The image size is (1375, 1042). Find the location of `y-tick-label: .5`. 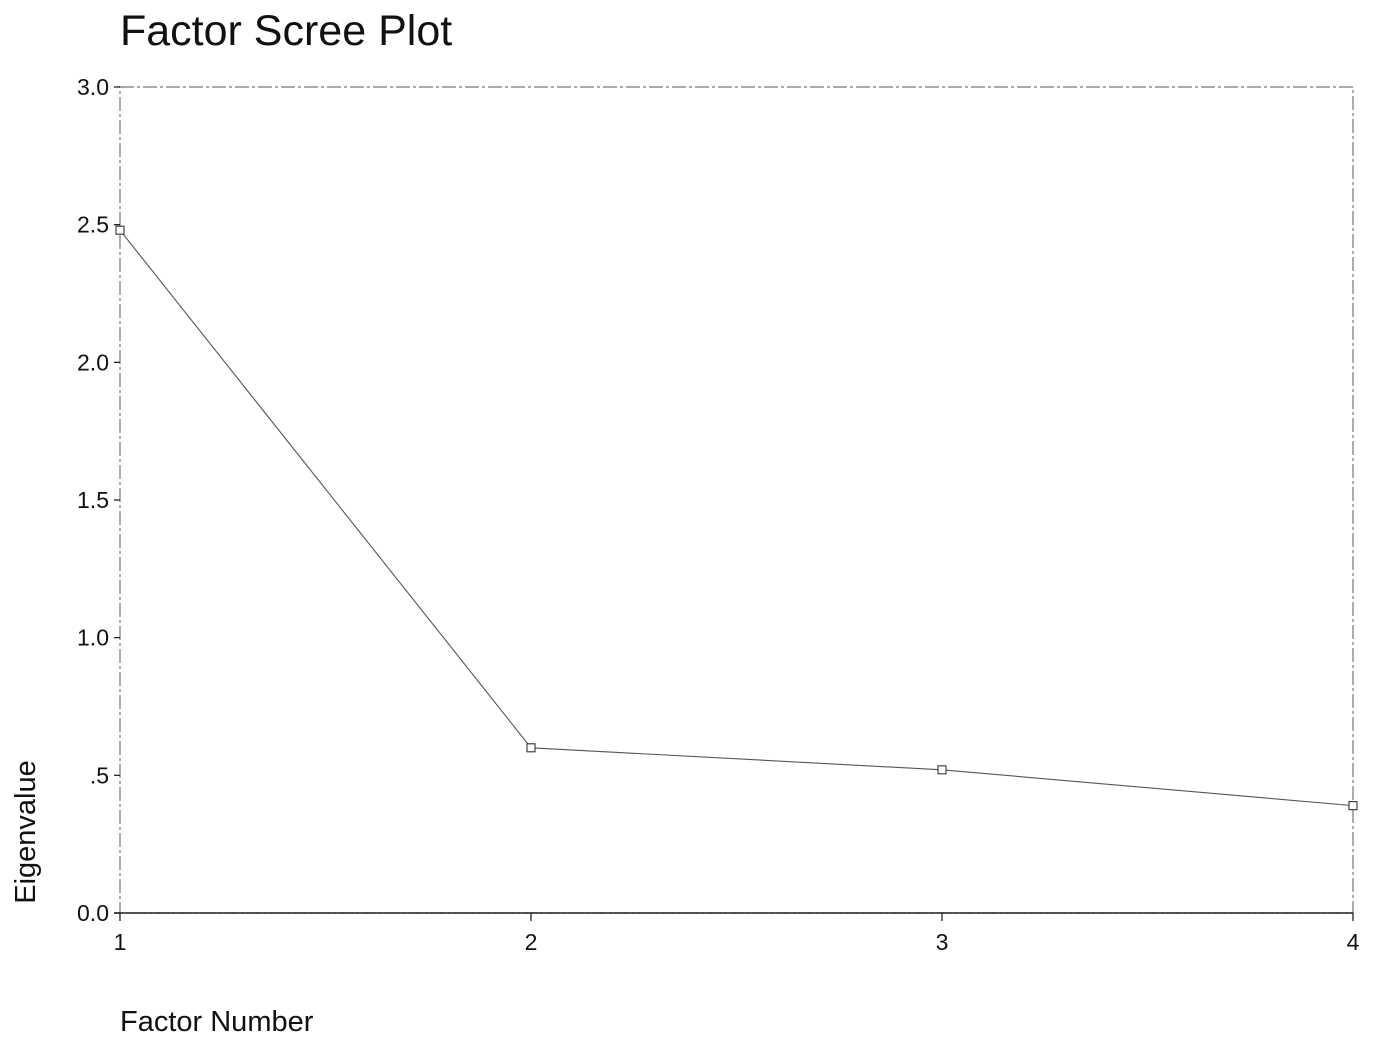

y-tick-label: .5 is located at coordinates (99, 775).